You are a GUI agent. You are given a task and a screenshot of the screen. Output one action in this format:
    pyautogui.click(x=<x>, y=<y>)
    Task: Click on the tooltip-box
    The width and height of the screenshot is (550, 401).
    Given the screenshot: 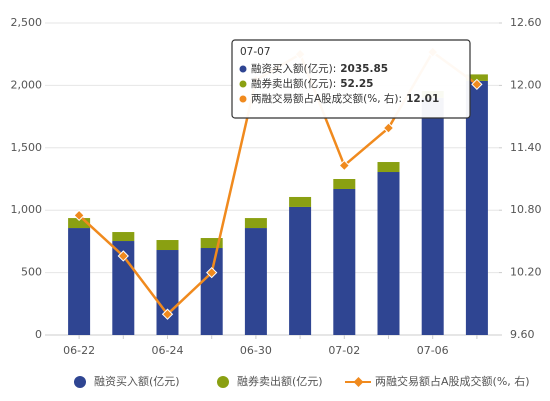 What is the action you would take?
    pyautogui.click(x=351, y=79)
    